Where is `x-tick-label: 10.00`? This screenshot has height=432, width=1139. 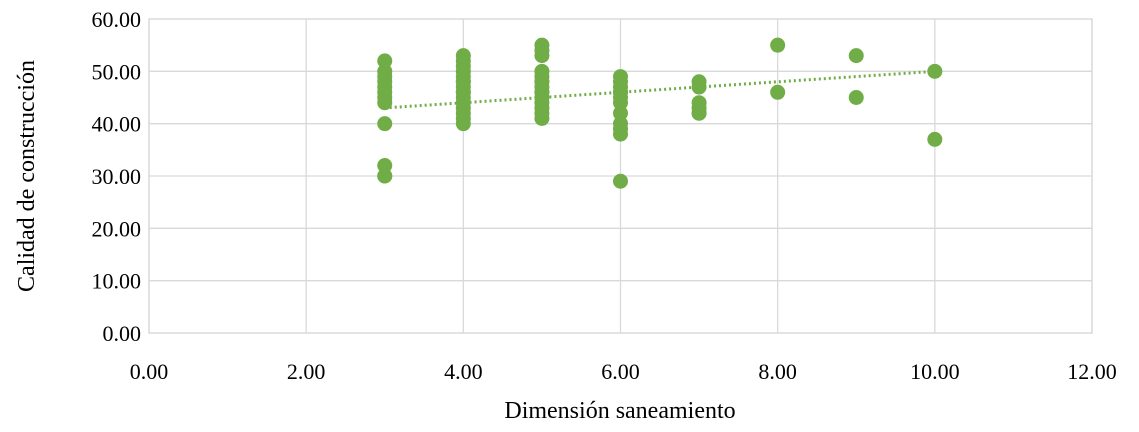 x-tick-label: 10.00 is located at coordinates (935, 371).